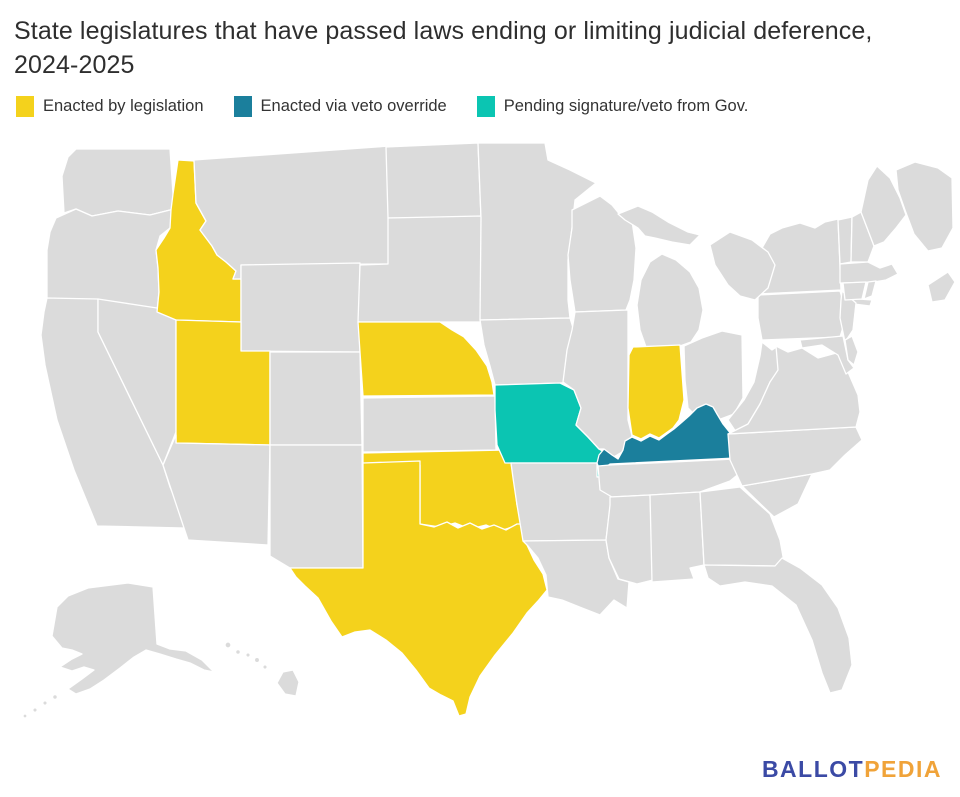 The width and height of the screenshot is (960, 797). I want to click on state-nebraska, so click(426, 359).